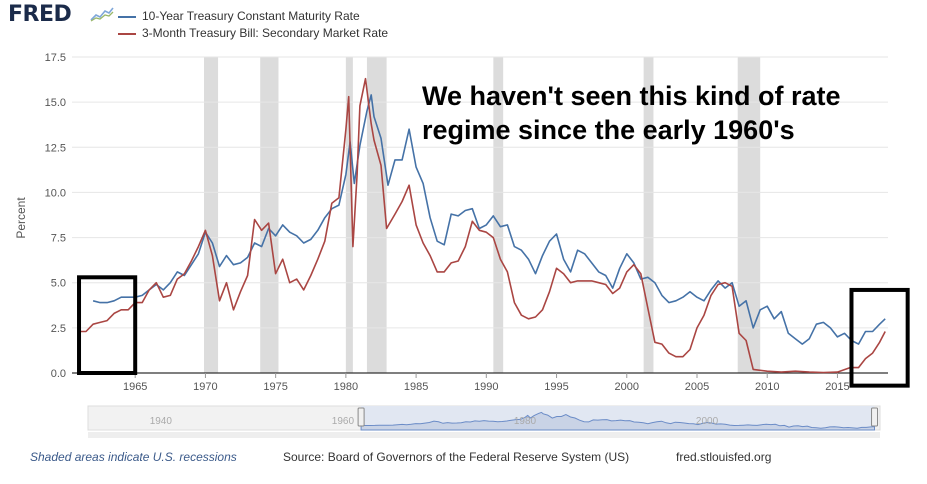 This screenshot has height=484, width=927. I want to click on navigator-scrollbar-track, so click(484, 435).